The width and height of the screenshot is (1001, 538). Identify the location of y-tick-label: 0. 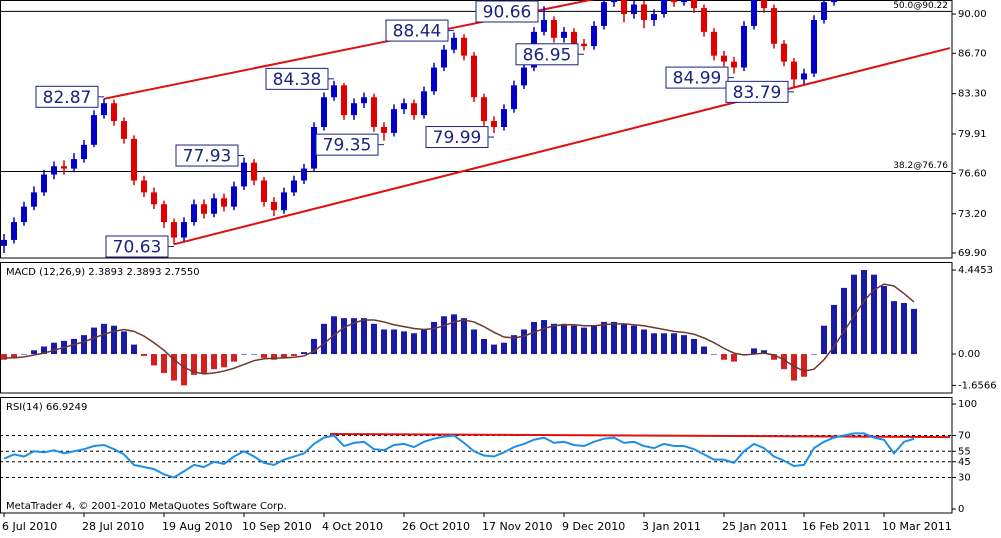
(961, 509).